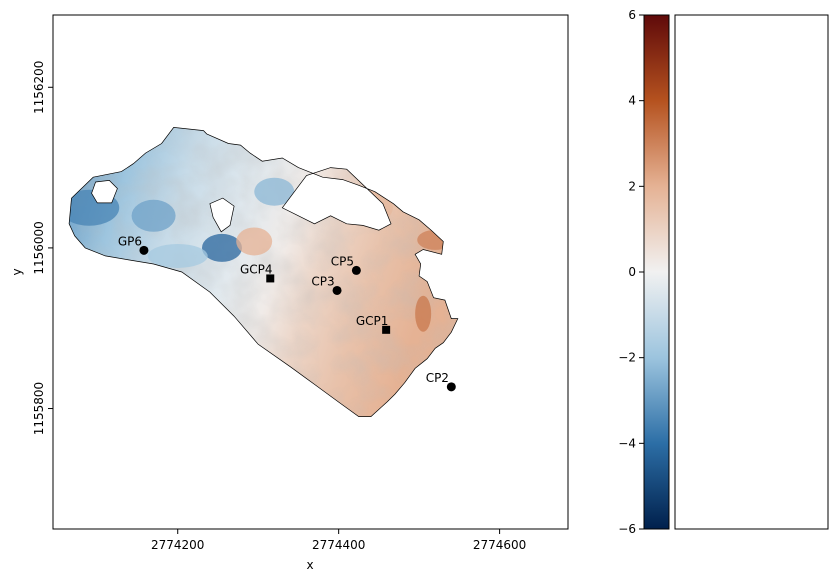  I want to click on y-tick-label: 1155800, so click(39, 408).